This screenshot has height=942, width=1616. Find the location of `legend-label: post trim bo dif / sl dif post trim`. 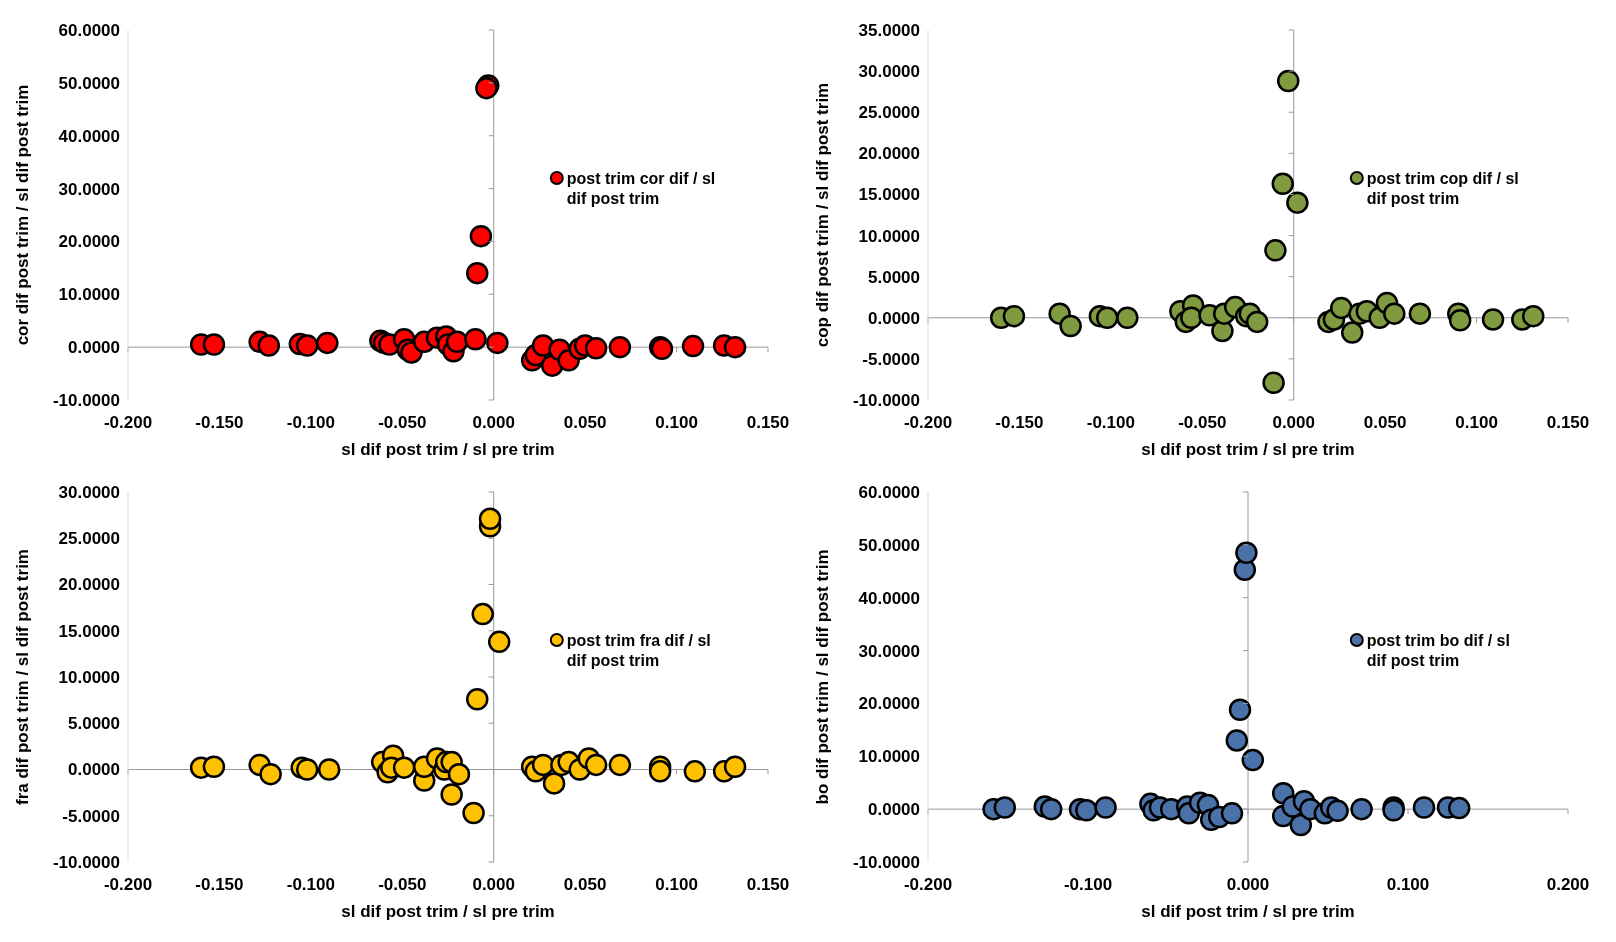

legend-label: post trim bo dif / sl dif post trim is located at coordinates (1438, 650).